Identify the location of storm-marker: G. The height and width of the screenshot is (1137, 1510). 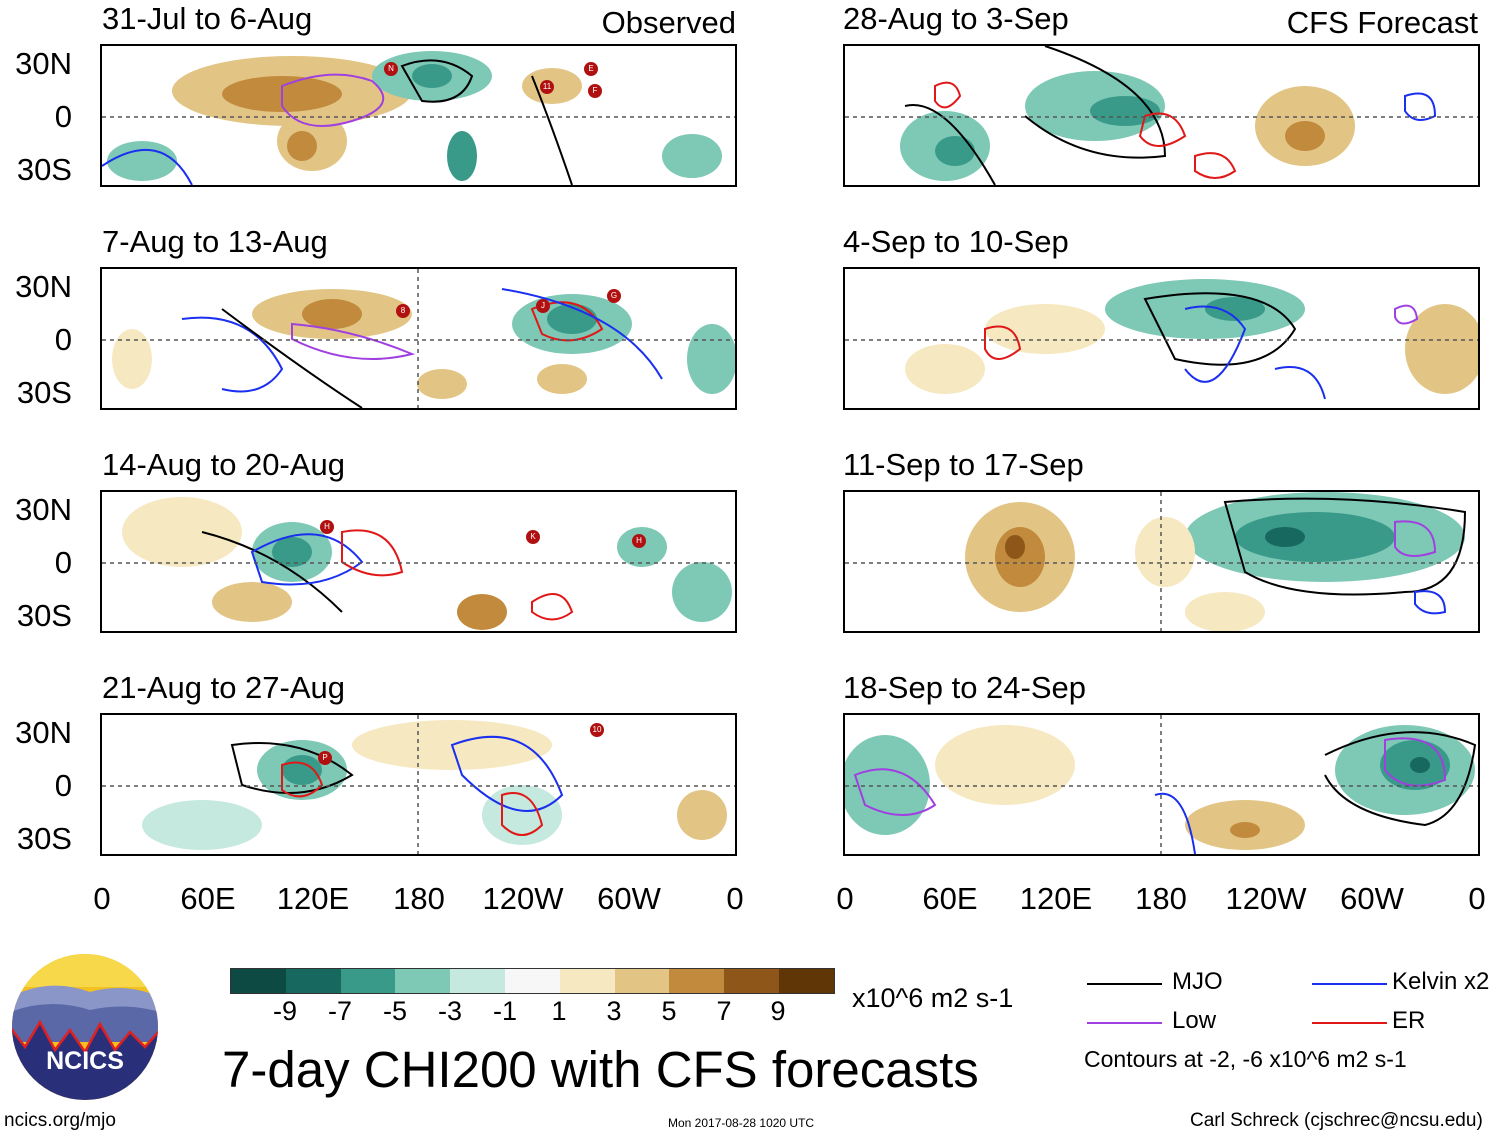
(614, 296).